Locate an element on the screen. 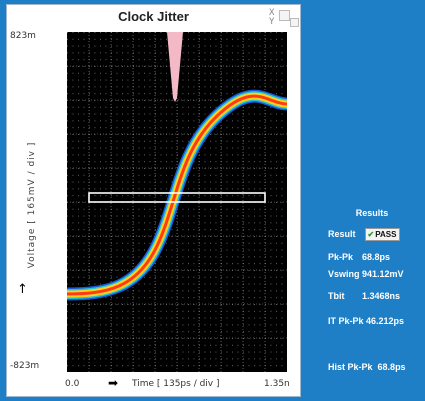 The image size is (425, 401). result-row: Result ✔PASS is located at coordinates (364, 234).